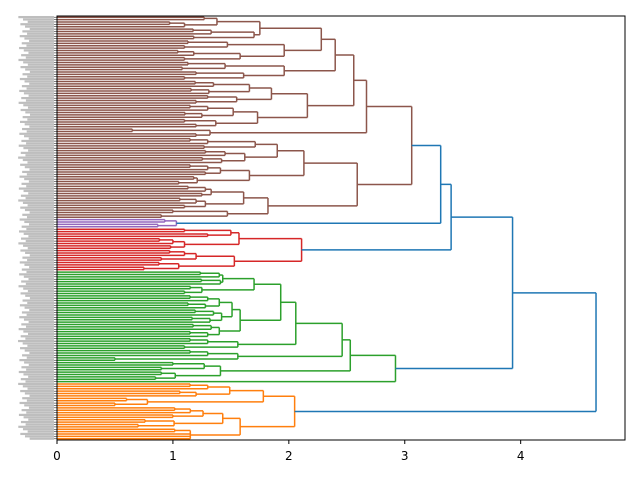 This screenshot has width=640, height=480. Describe the element at coordinates (289, 456) in the screenshot. I see `x-tick-label: 2` at that location.